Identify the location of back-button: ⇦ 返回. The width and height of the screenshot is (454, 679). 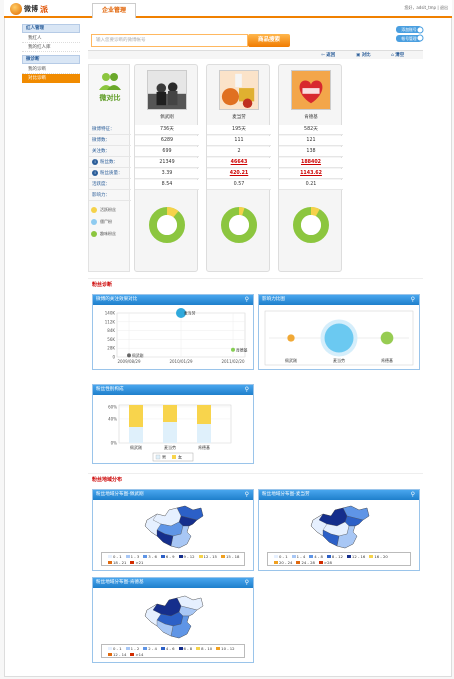
(328, 55).